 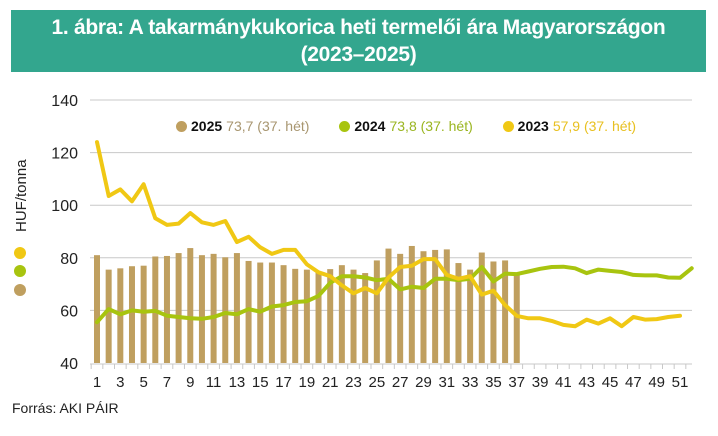 I want to click on y-tick-label: 120, so click(x=64, y=154).